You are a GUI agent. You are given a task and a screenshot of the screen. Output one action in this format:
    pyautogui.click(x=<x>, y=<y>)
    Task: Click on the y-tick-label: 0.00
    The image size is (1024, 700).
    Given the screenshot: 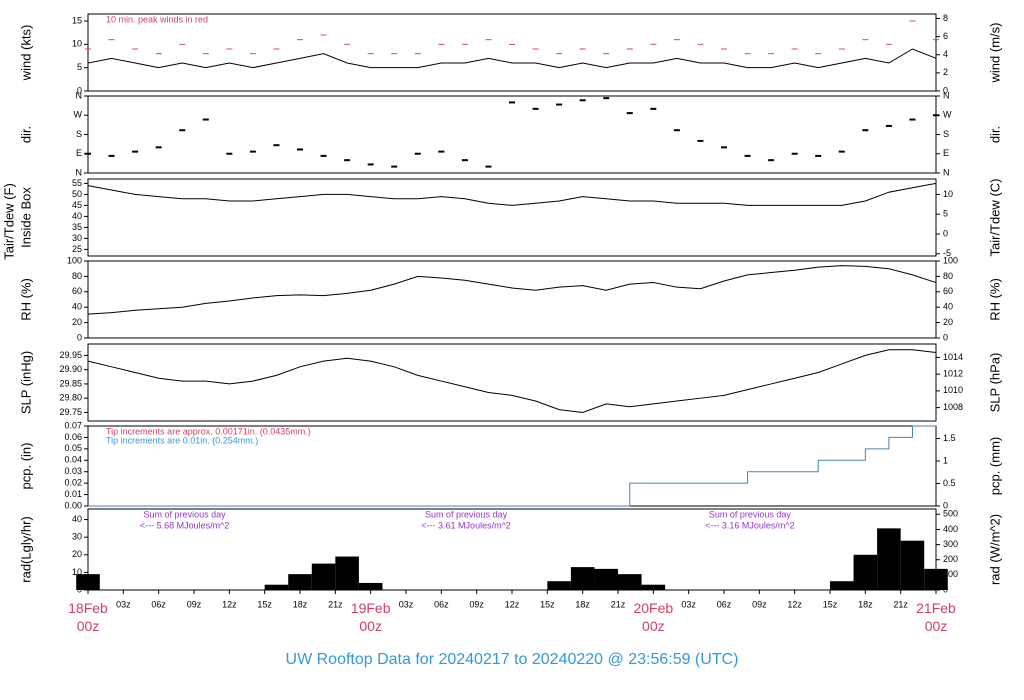 What is the action you would take?
    pyautogui.click(x=73, y=505)
    